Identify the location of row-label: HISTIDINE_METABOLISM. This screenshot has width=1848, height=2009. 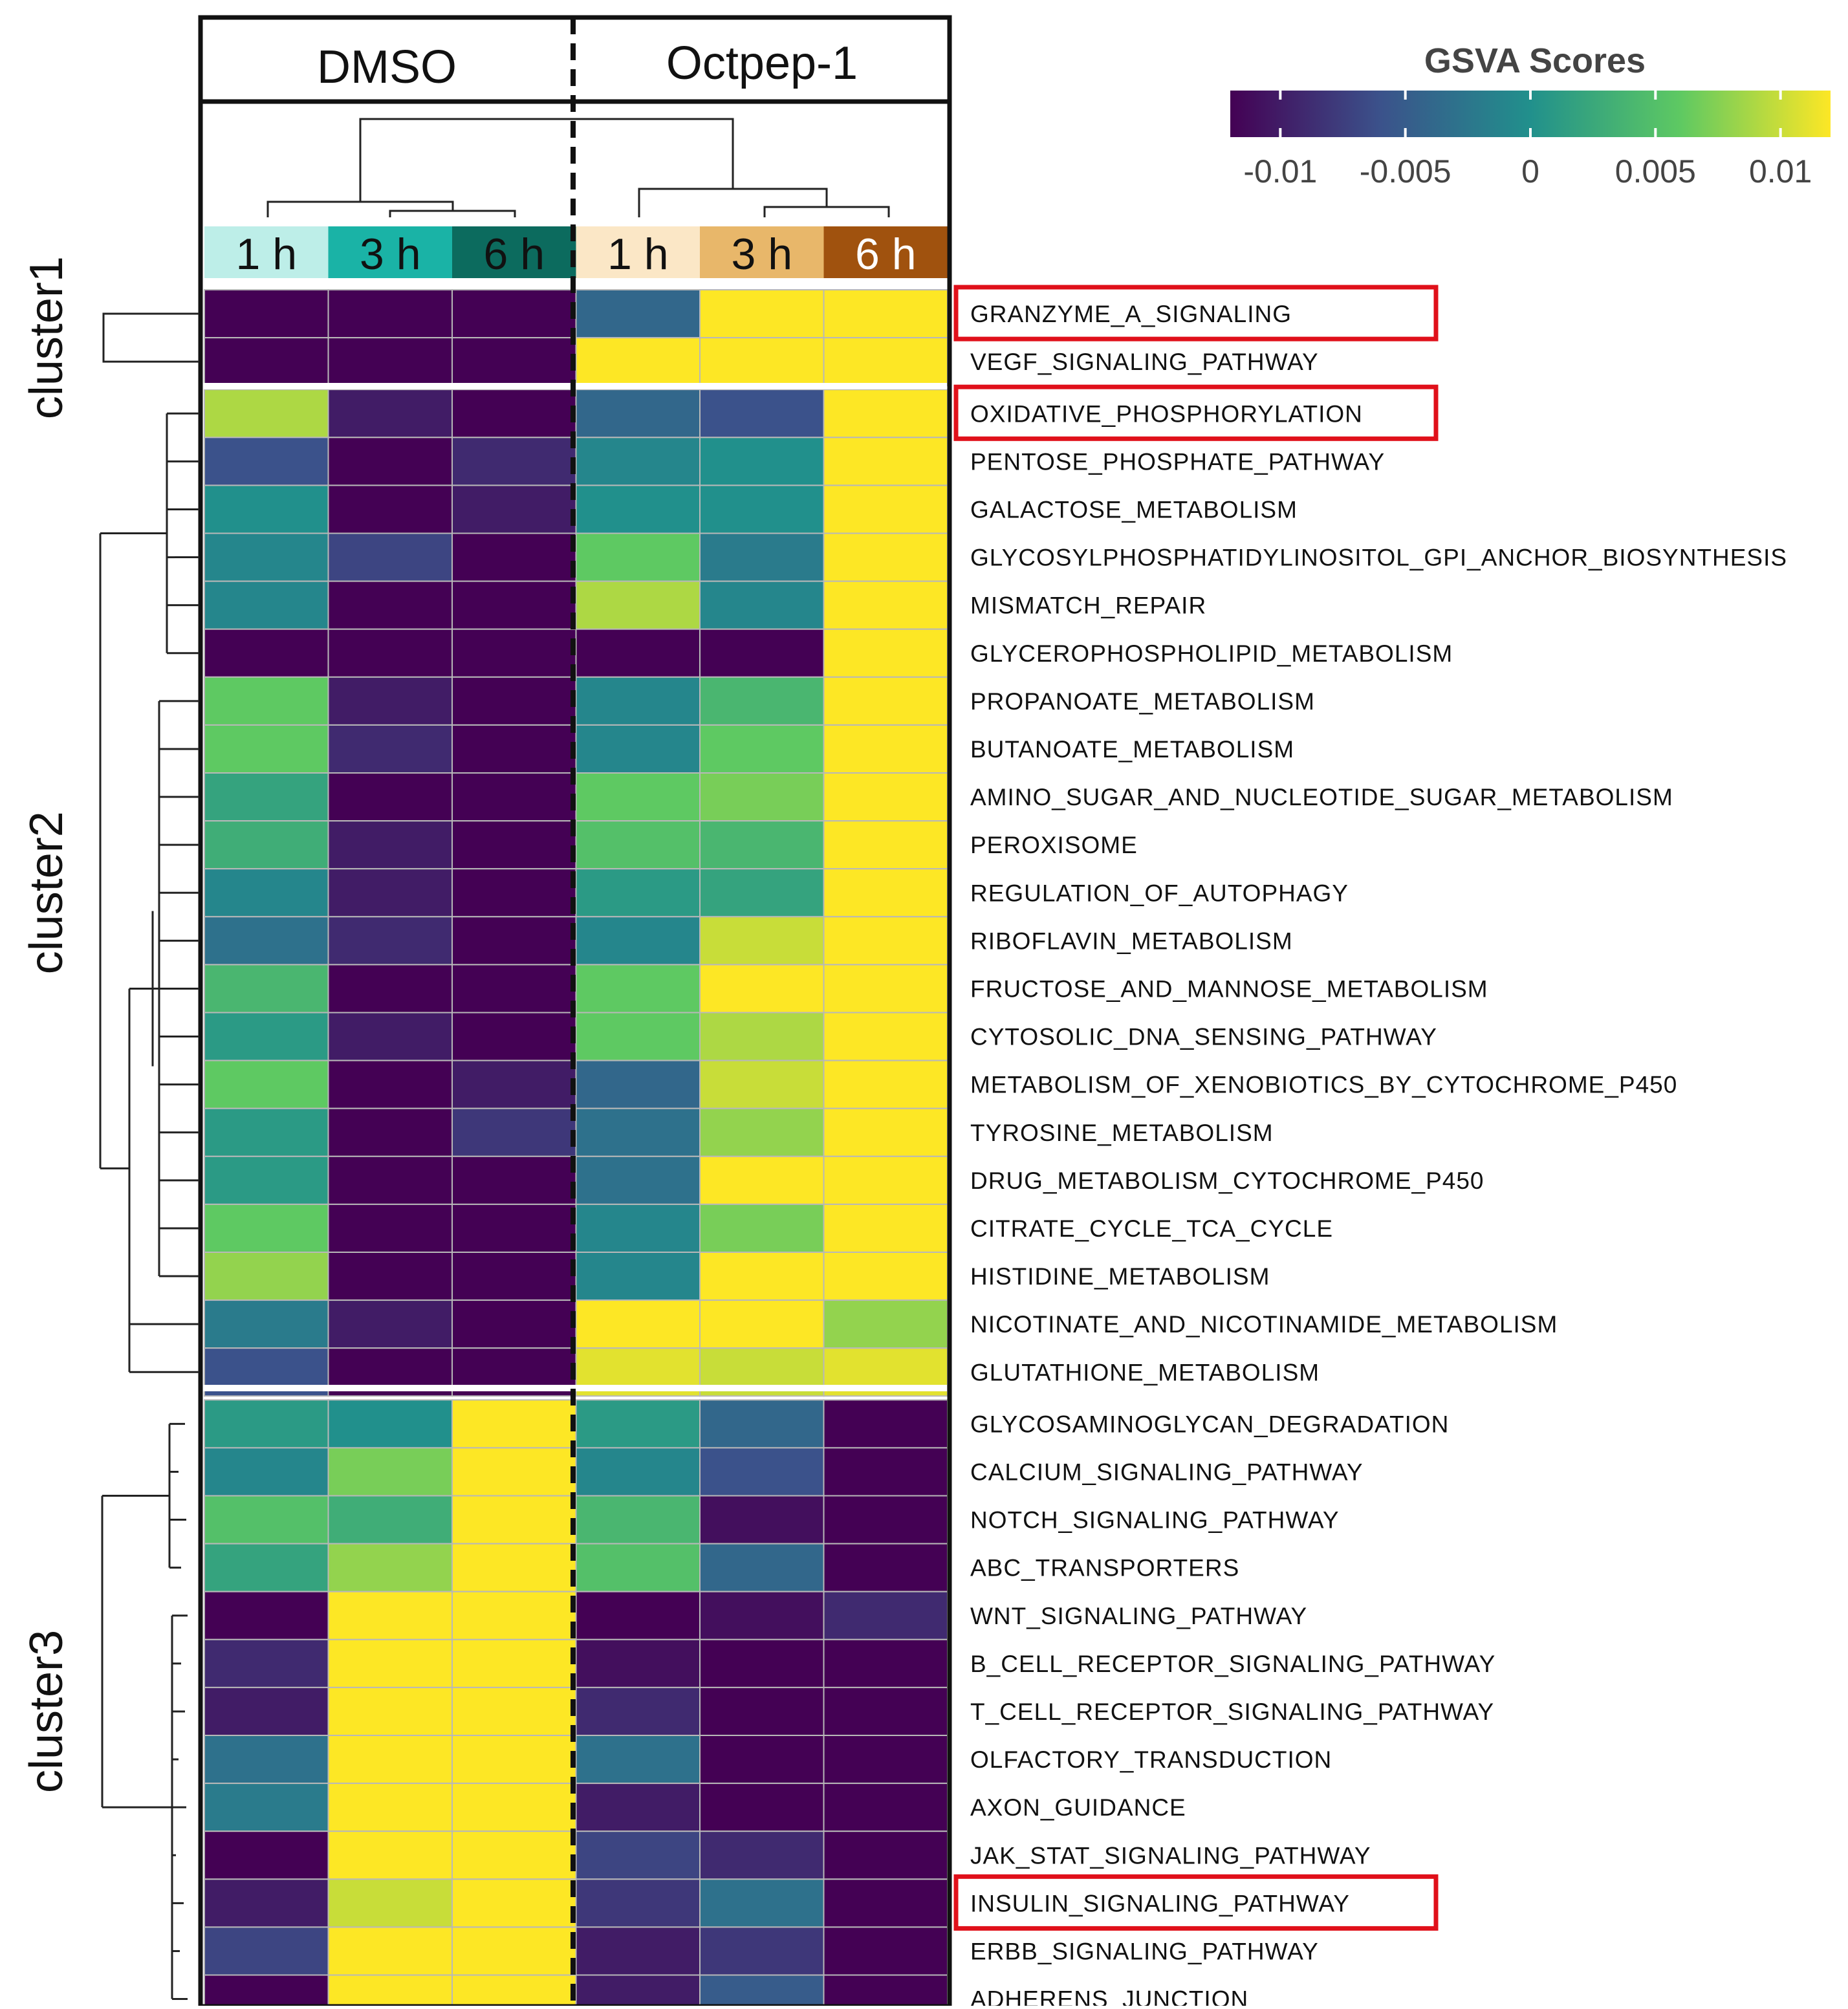
(1120, 1276).